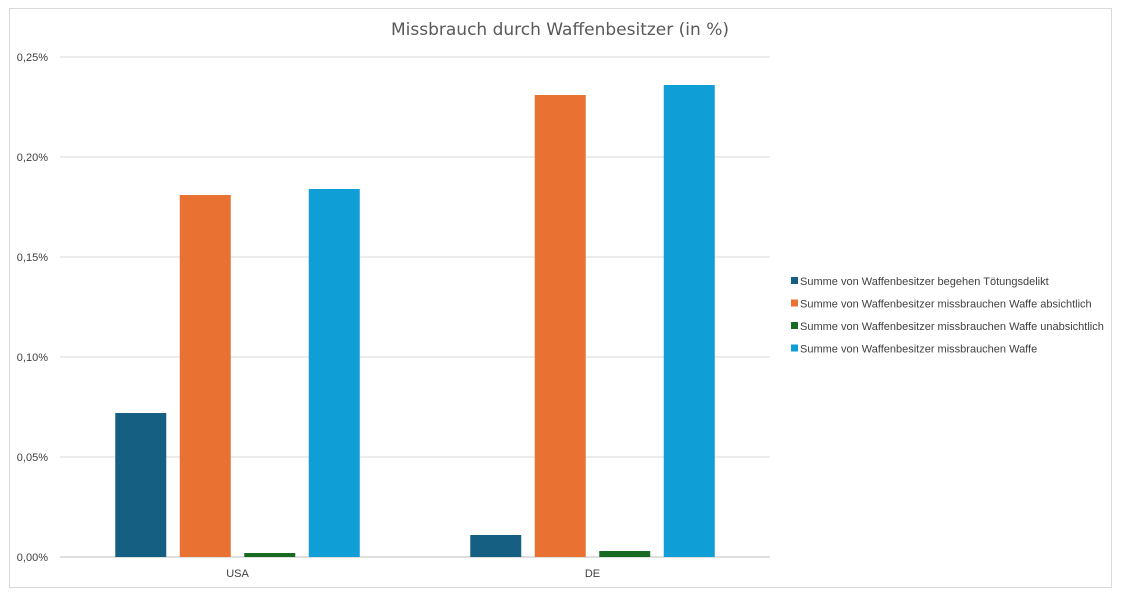  Describe the element at coordinates (32, 158) in the screenshot. I see `y-tick-label: 0,20%` at that location.